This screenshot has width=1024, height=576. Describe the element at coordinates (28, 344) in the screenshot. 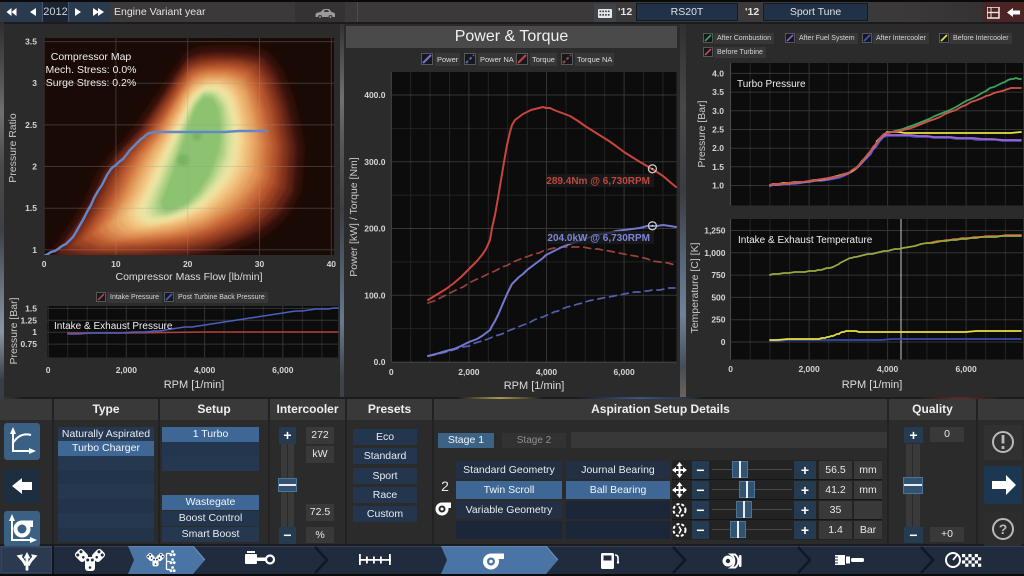

I see `svg-text: 0.75` at that location.